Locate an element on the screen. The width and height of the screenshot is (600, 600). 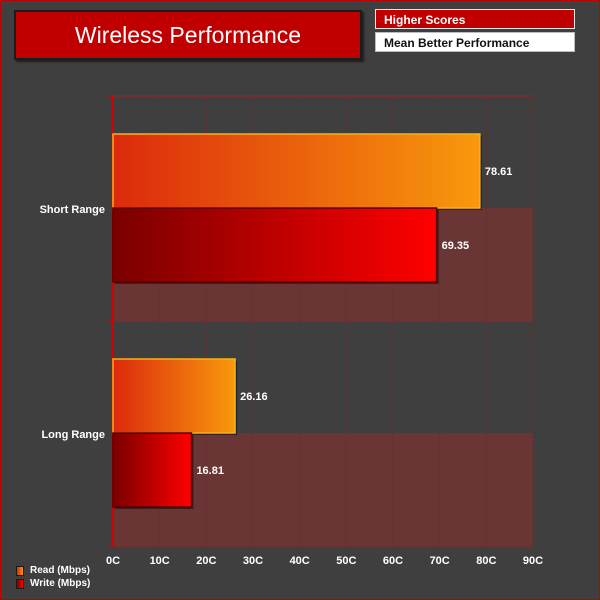
data-label-0-1: 26.16 is located at coordinates (254, 397).